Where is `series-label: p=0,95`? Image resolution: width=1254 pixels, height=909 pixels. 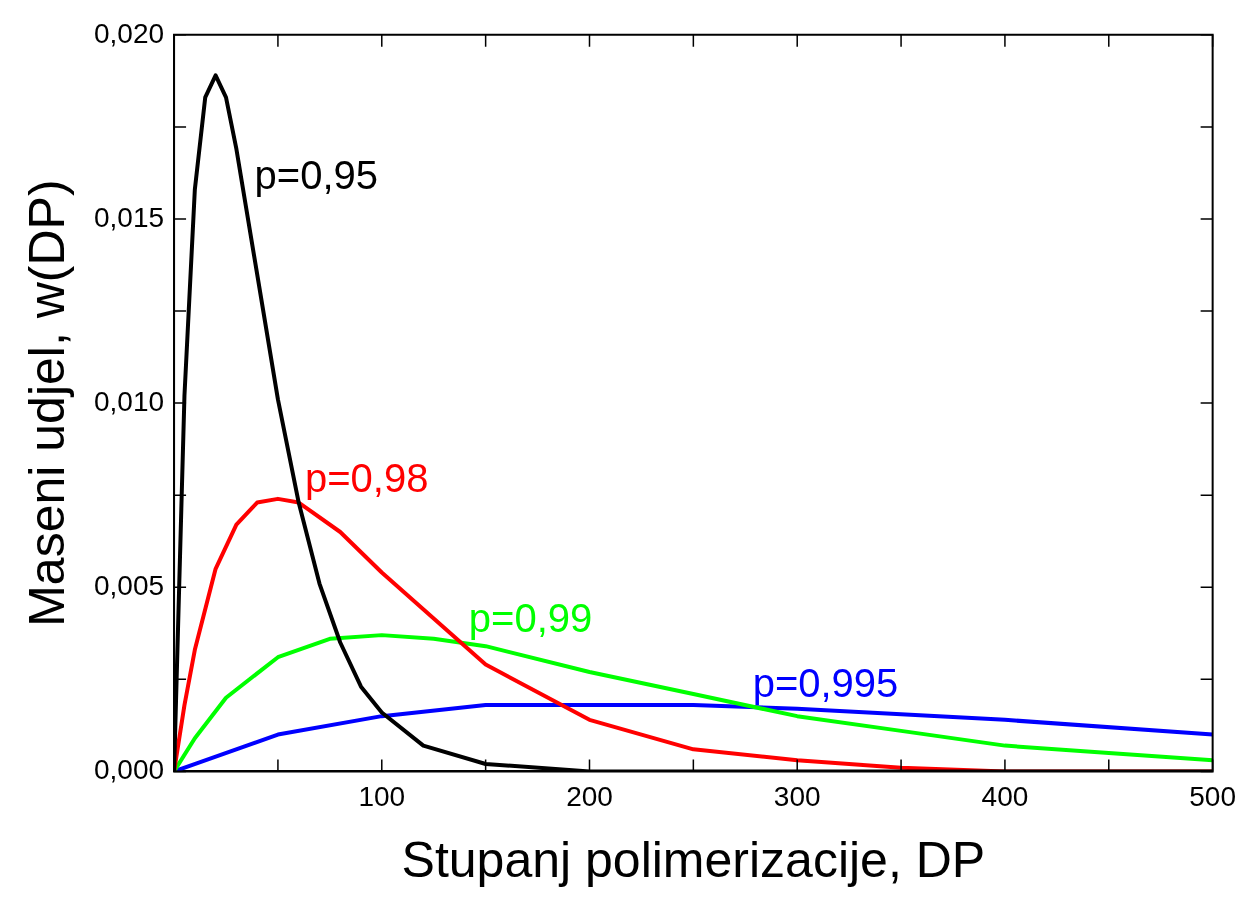 series-label: p=0,95 is located at coordinates (316, 174).